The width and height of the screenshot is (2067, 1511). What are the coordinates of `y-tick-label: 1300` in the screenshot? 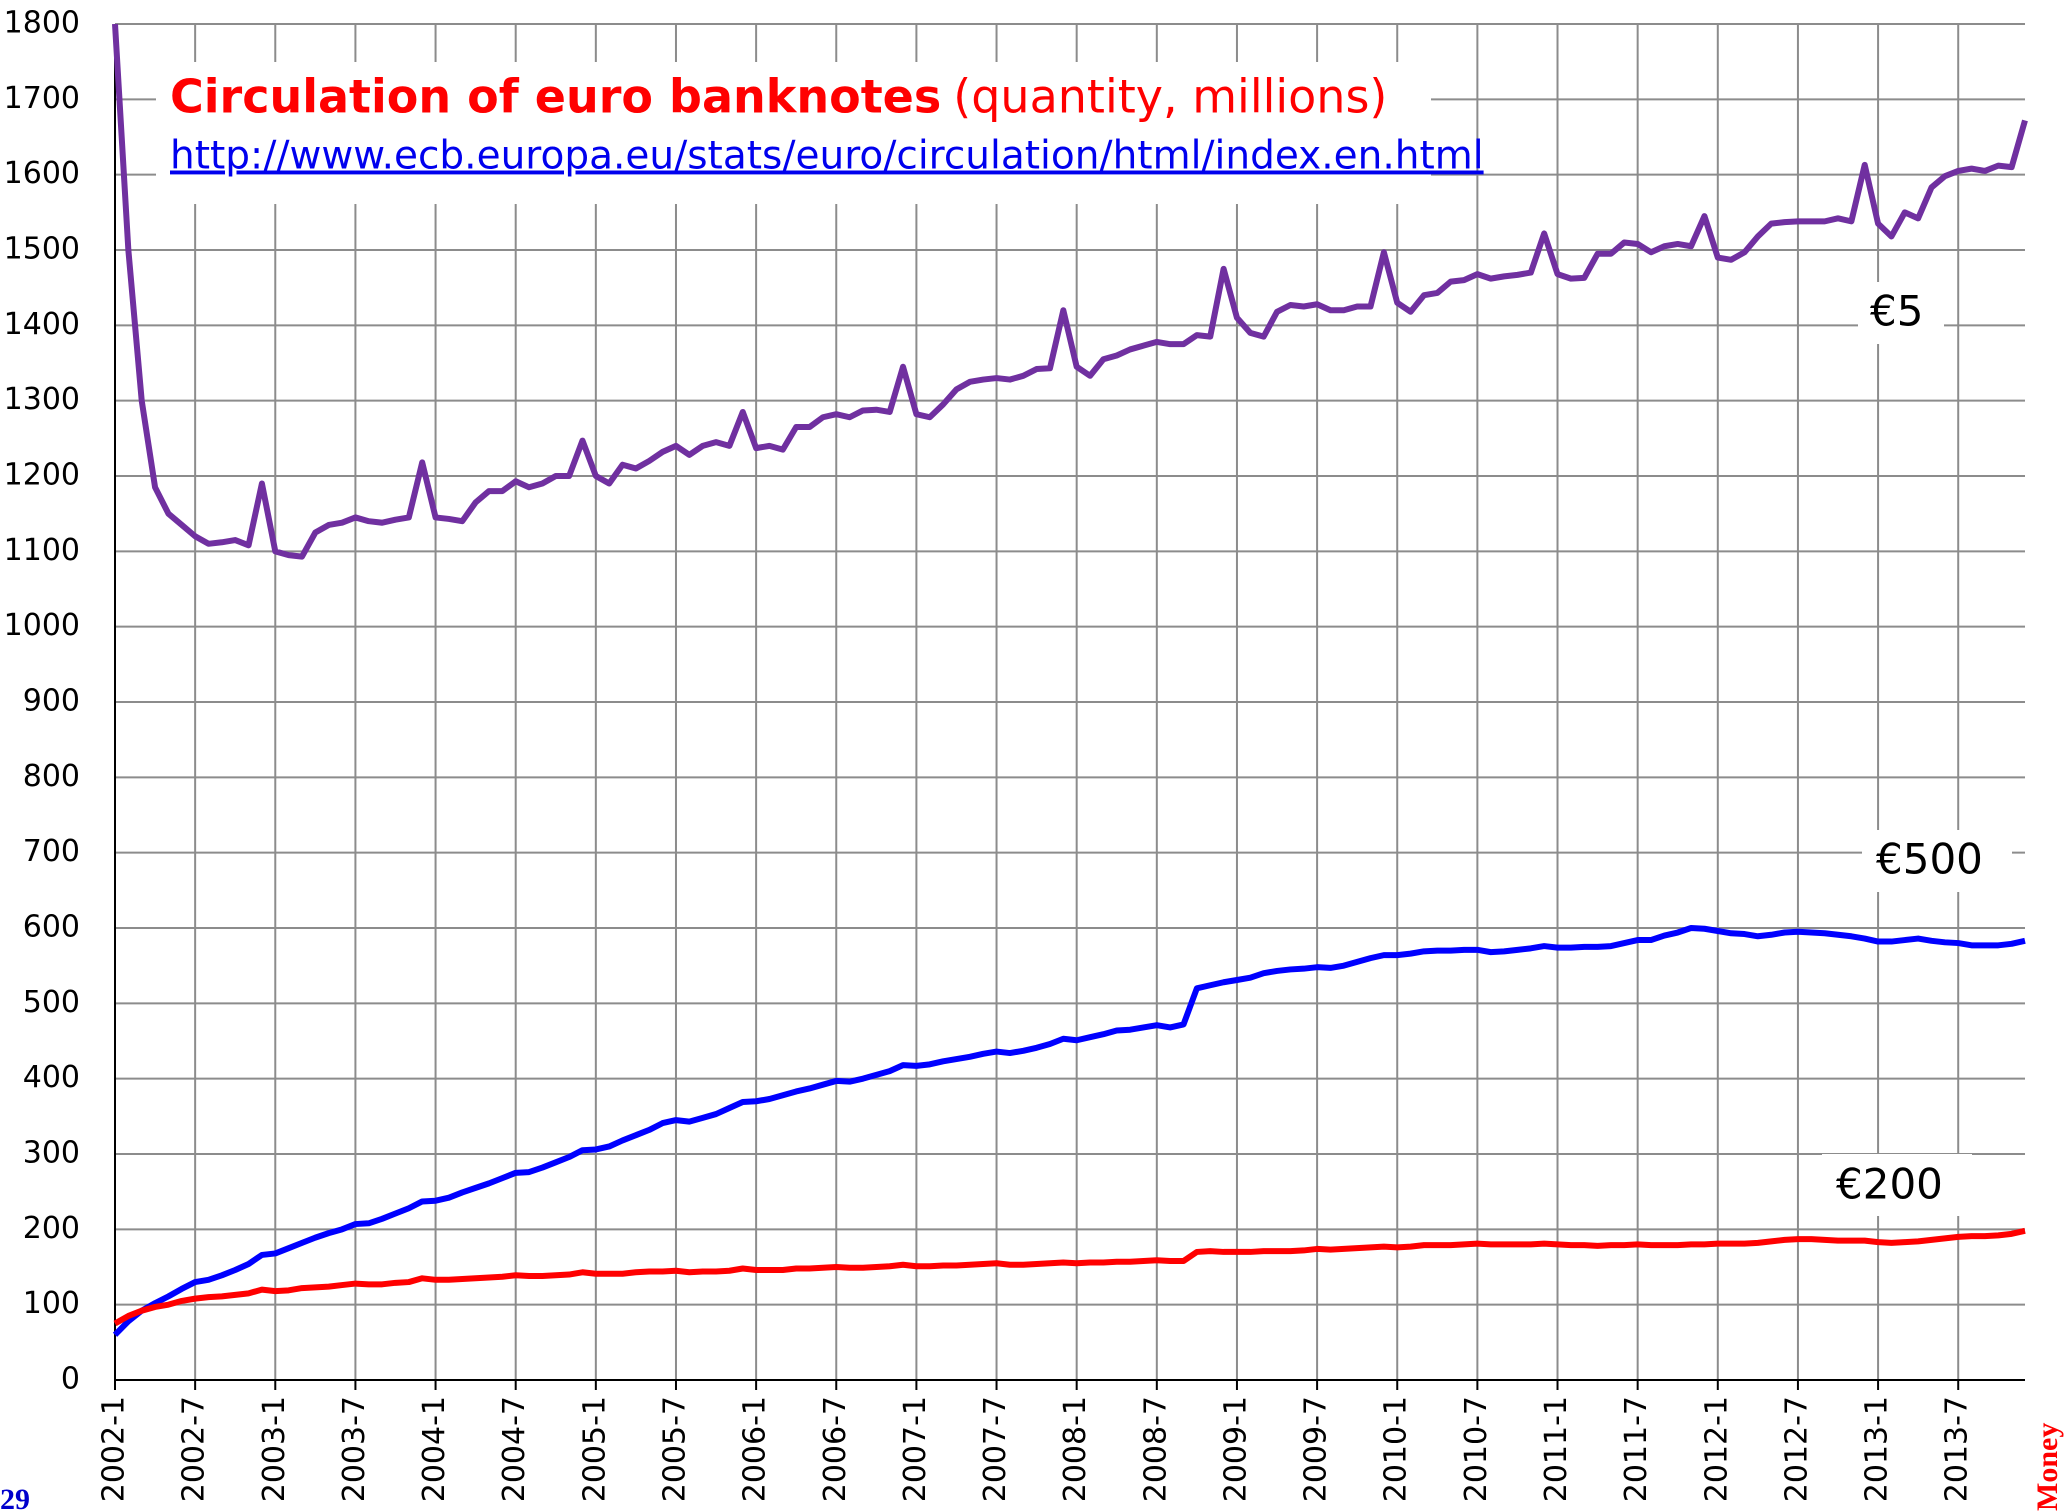 It's located at (42, 399).